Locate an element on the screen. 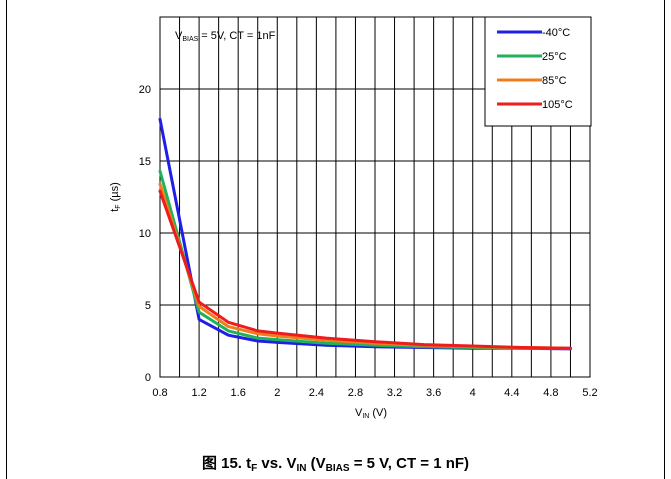  y-tick-label: 15 is located at coordinates (145, 162).